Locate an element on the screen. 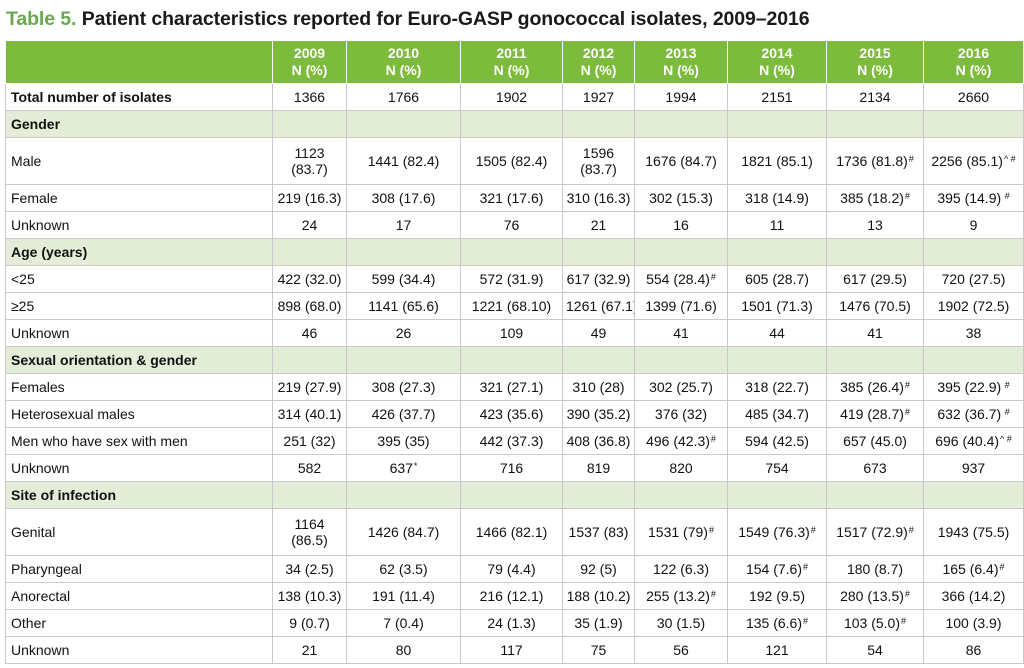 This screenshot has width=1024, height=668. table-cell: 54 is located at coordinates (875, 650).